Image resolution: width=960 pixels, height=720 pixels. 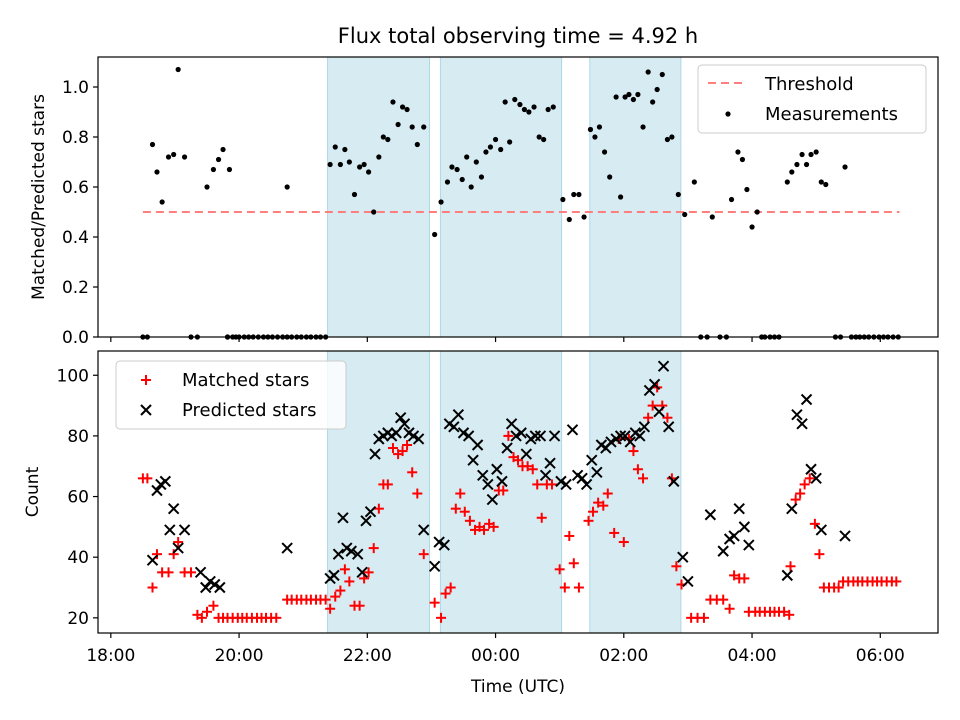 What do you see at coordinates (146, 380) in the screenshot?
I see `legend-plus-mark` at bounding box center [146, 380].